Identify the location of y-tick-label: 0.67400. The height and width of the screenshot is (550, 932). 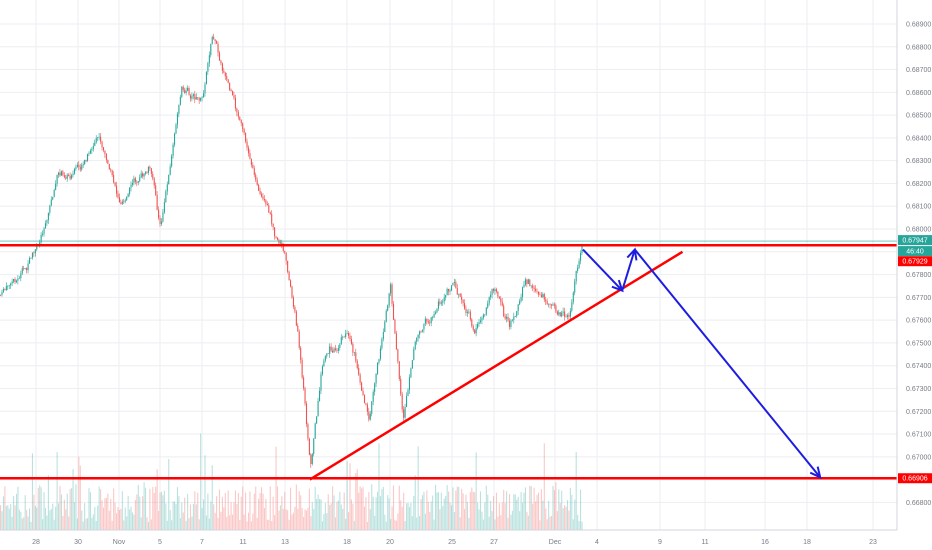
(918, 366).